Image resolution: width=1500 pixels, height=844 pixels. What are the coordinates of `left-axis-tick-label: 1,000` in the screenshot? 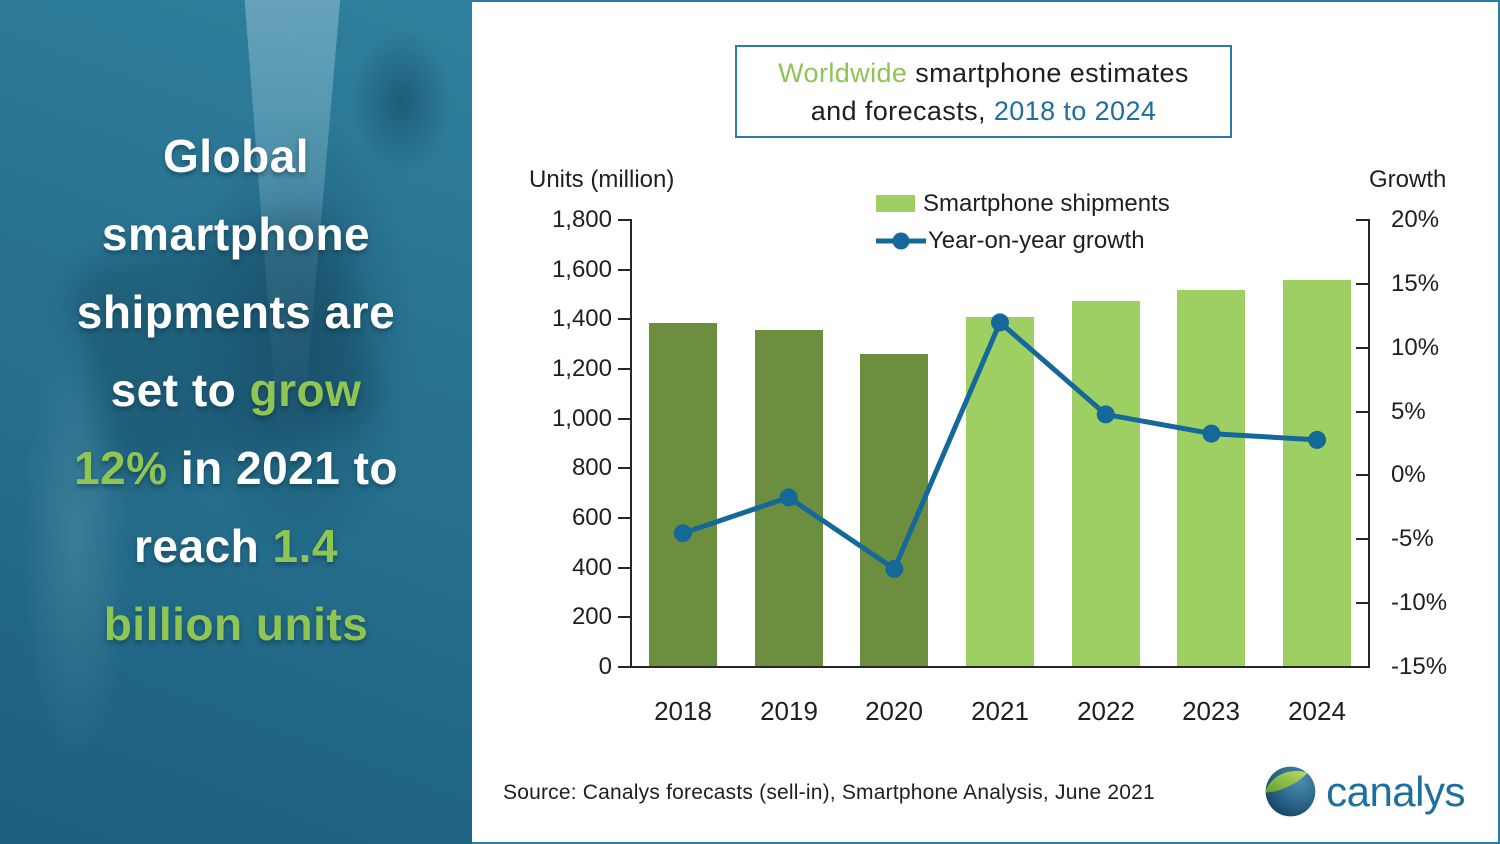 It's located at (581, 418).